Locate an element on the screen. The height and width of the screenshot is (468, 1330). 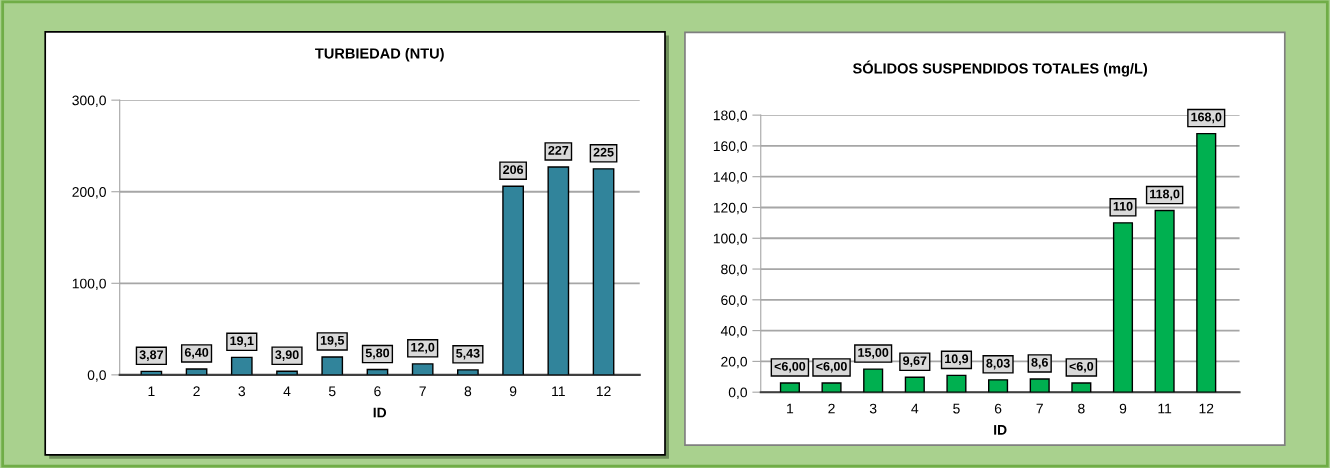
data-label: 3,90 is located at coordinates (287, 355).